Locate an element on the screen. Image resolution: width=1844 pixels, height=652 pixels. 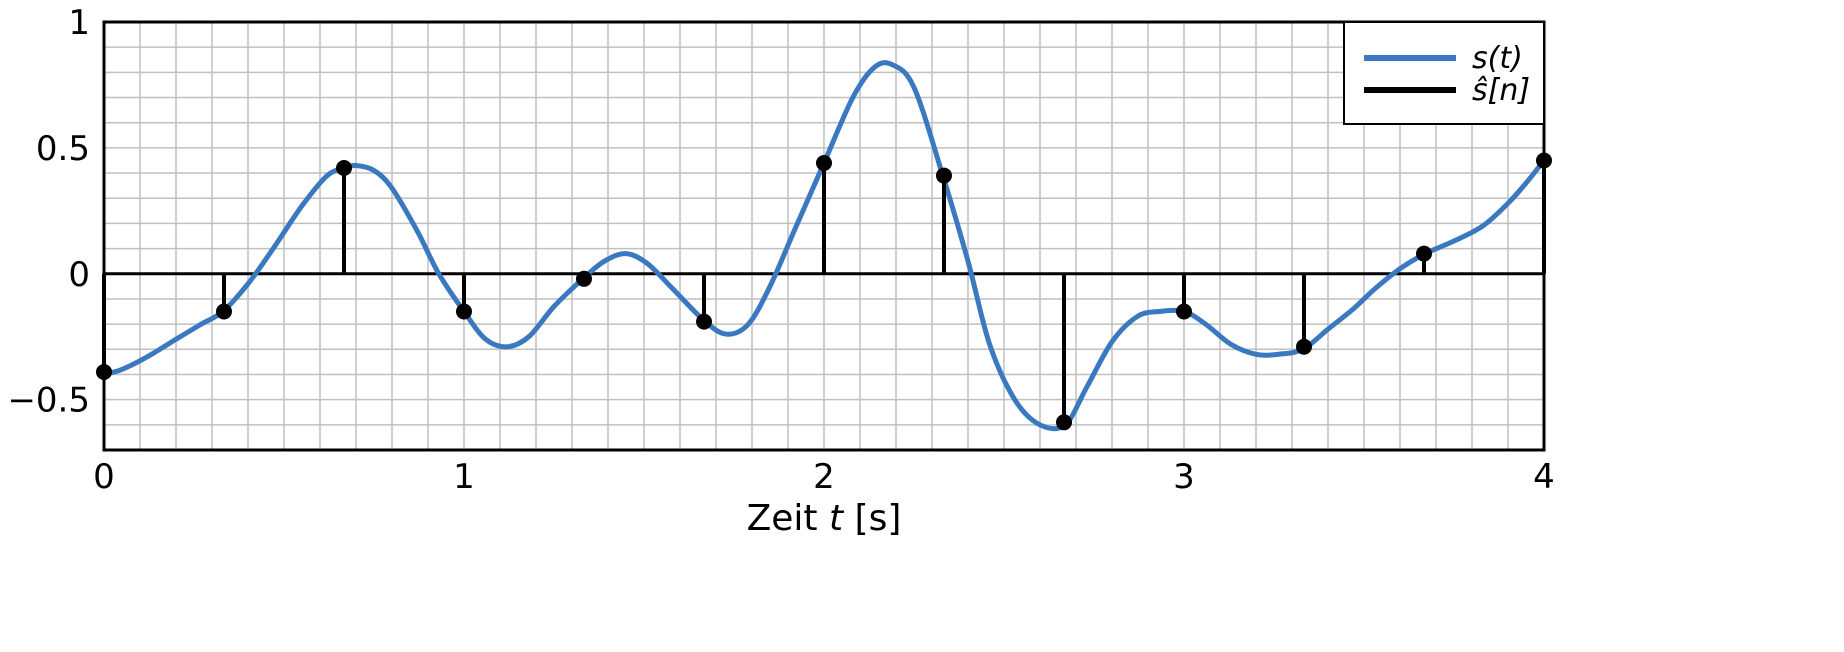
legend: s(t) ŝ[n] is located at coordinates (1444, 73).